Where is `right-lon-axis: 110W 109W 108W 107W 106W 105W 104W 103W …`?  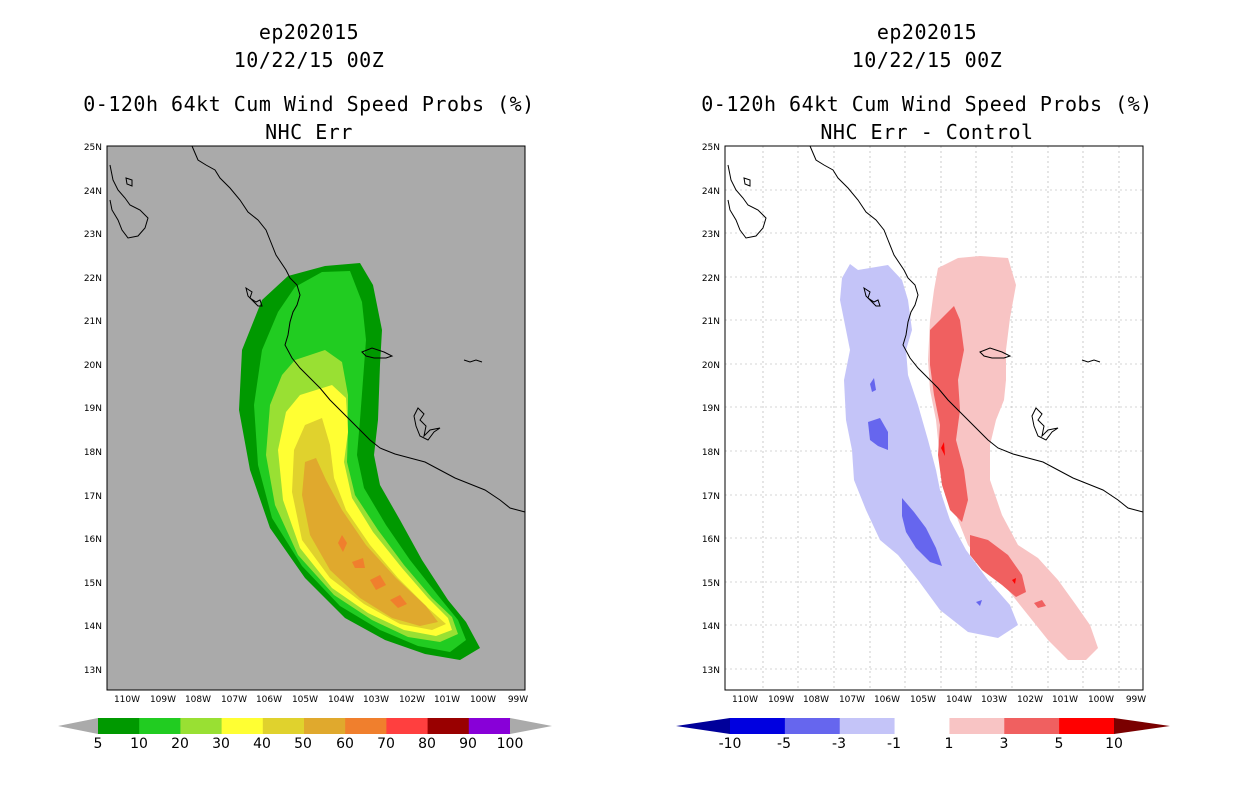
right-lon-axis: 110W 109W 108W 107W 106W 105W 104W 103W … is located at coordinates (939, 700).